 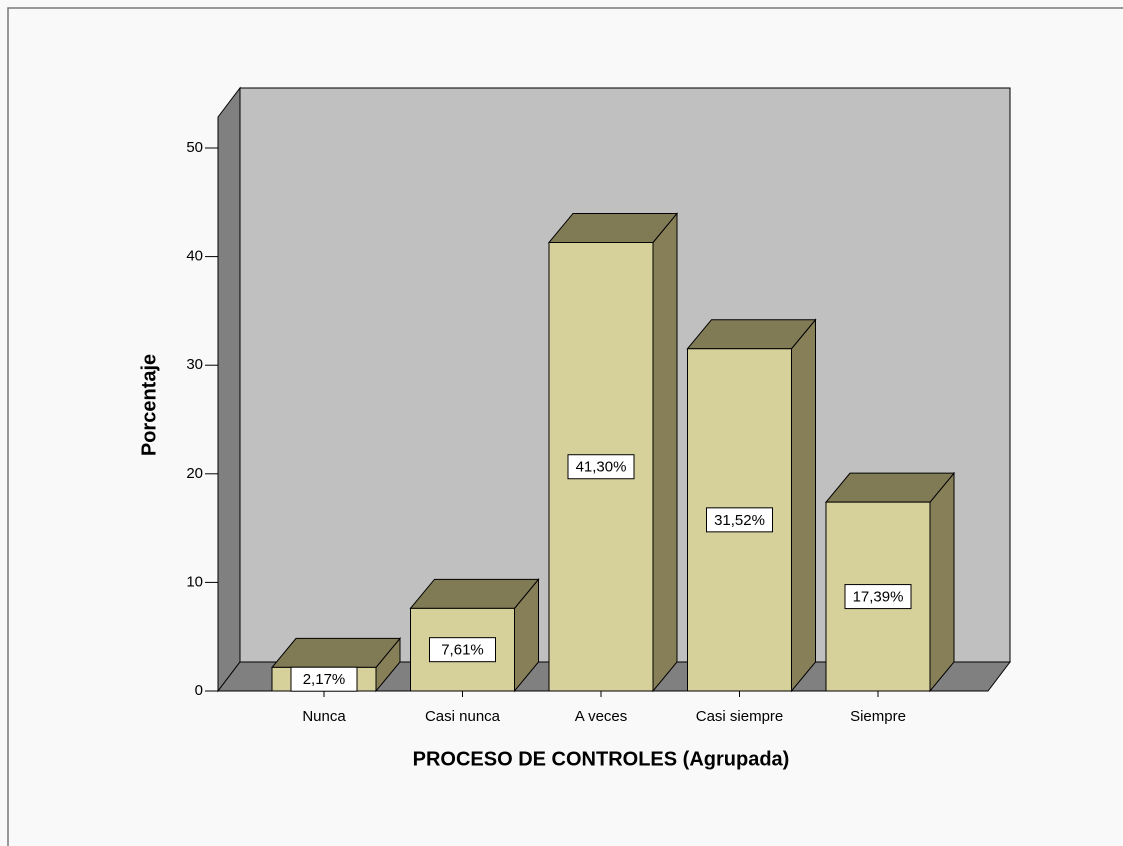 What do you see at coordinates (229, 389) in the screenshot?
I see `side-wall` at bounding box center [229, 389].